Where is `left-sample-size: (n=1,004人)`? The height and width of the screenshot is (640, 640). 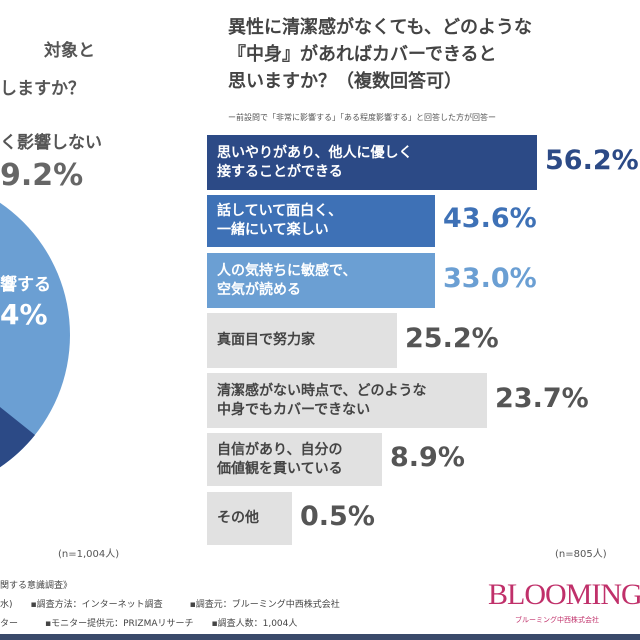
left-sample-size: (n=1,004人) is located at coordinates (89, 554).